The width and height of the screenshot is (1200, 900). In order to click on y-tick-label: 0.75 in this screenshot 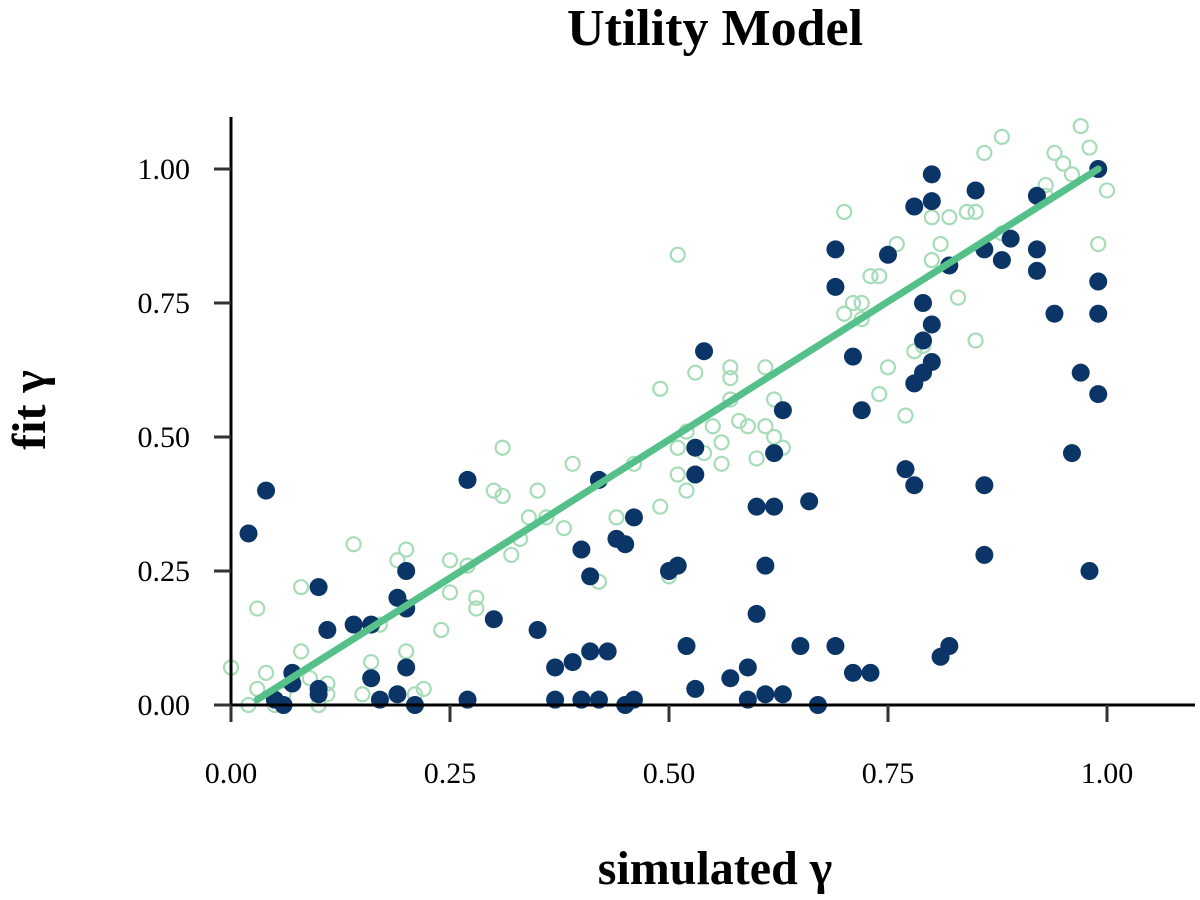, I will do `click(164, 303)`.